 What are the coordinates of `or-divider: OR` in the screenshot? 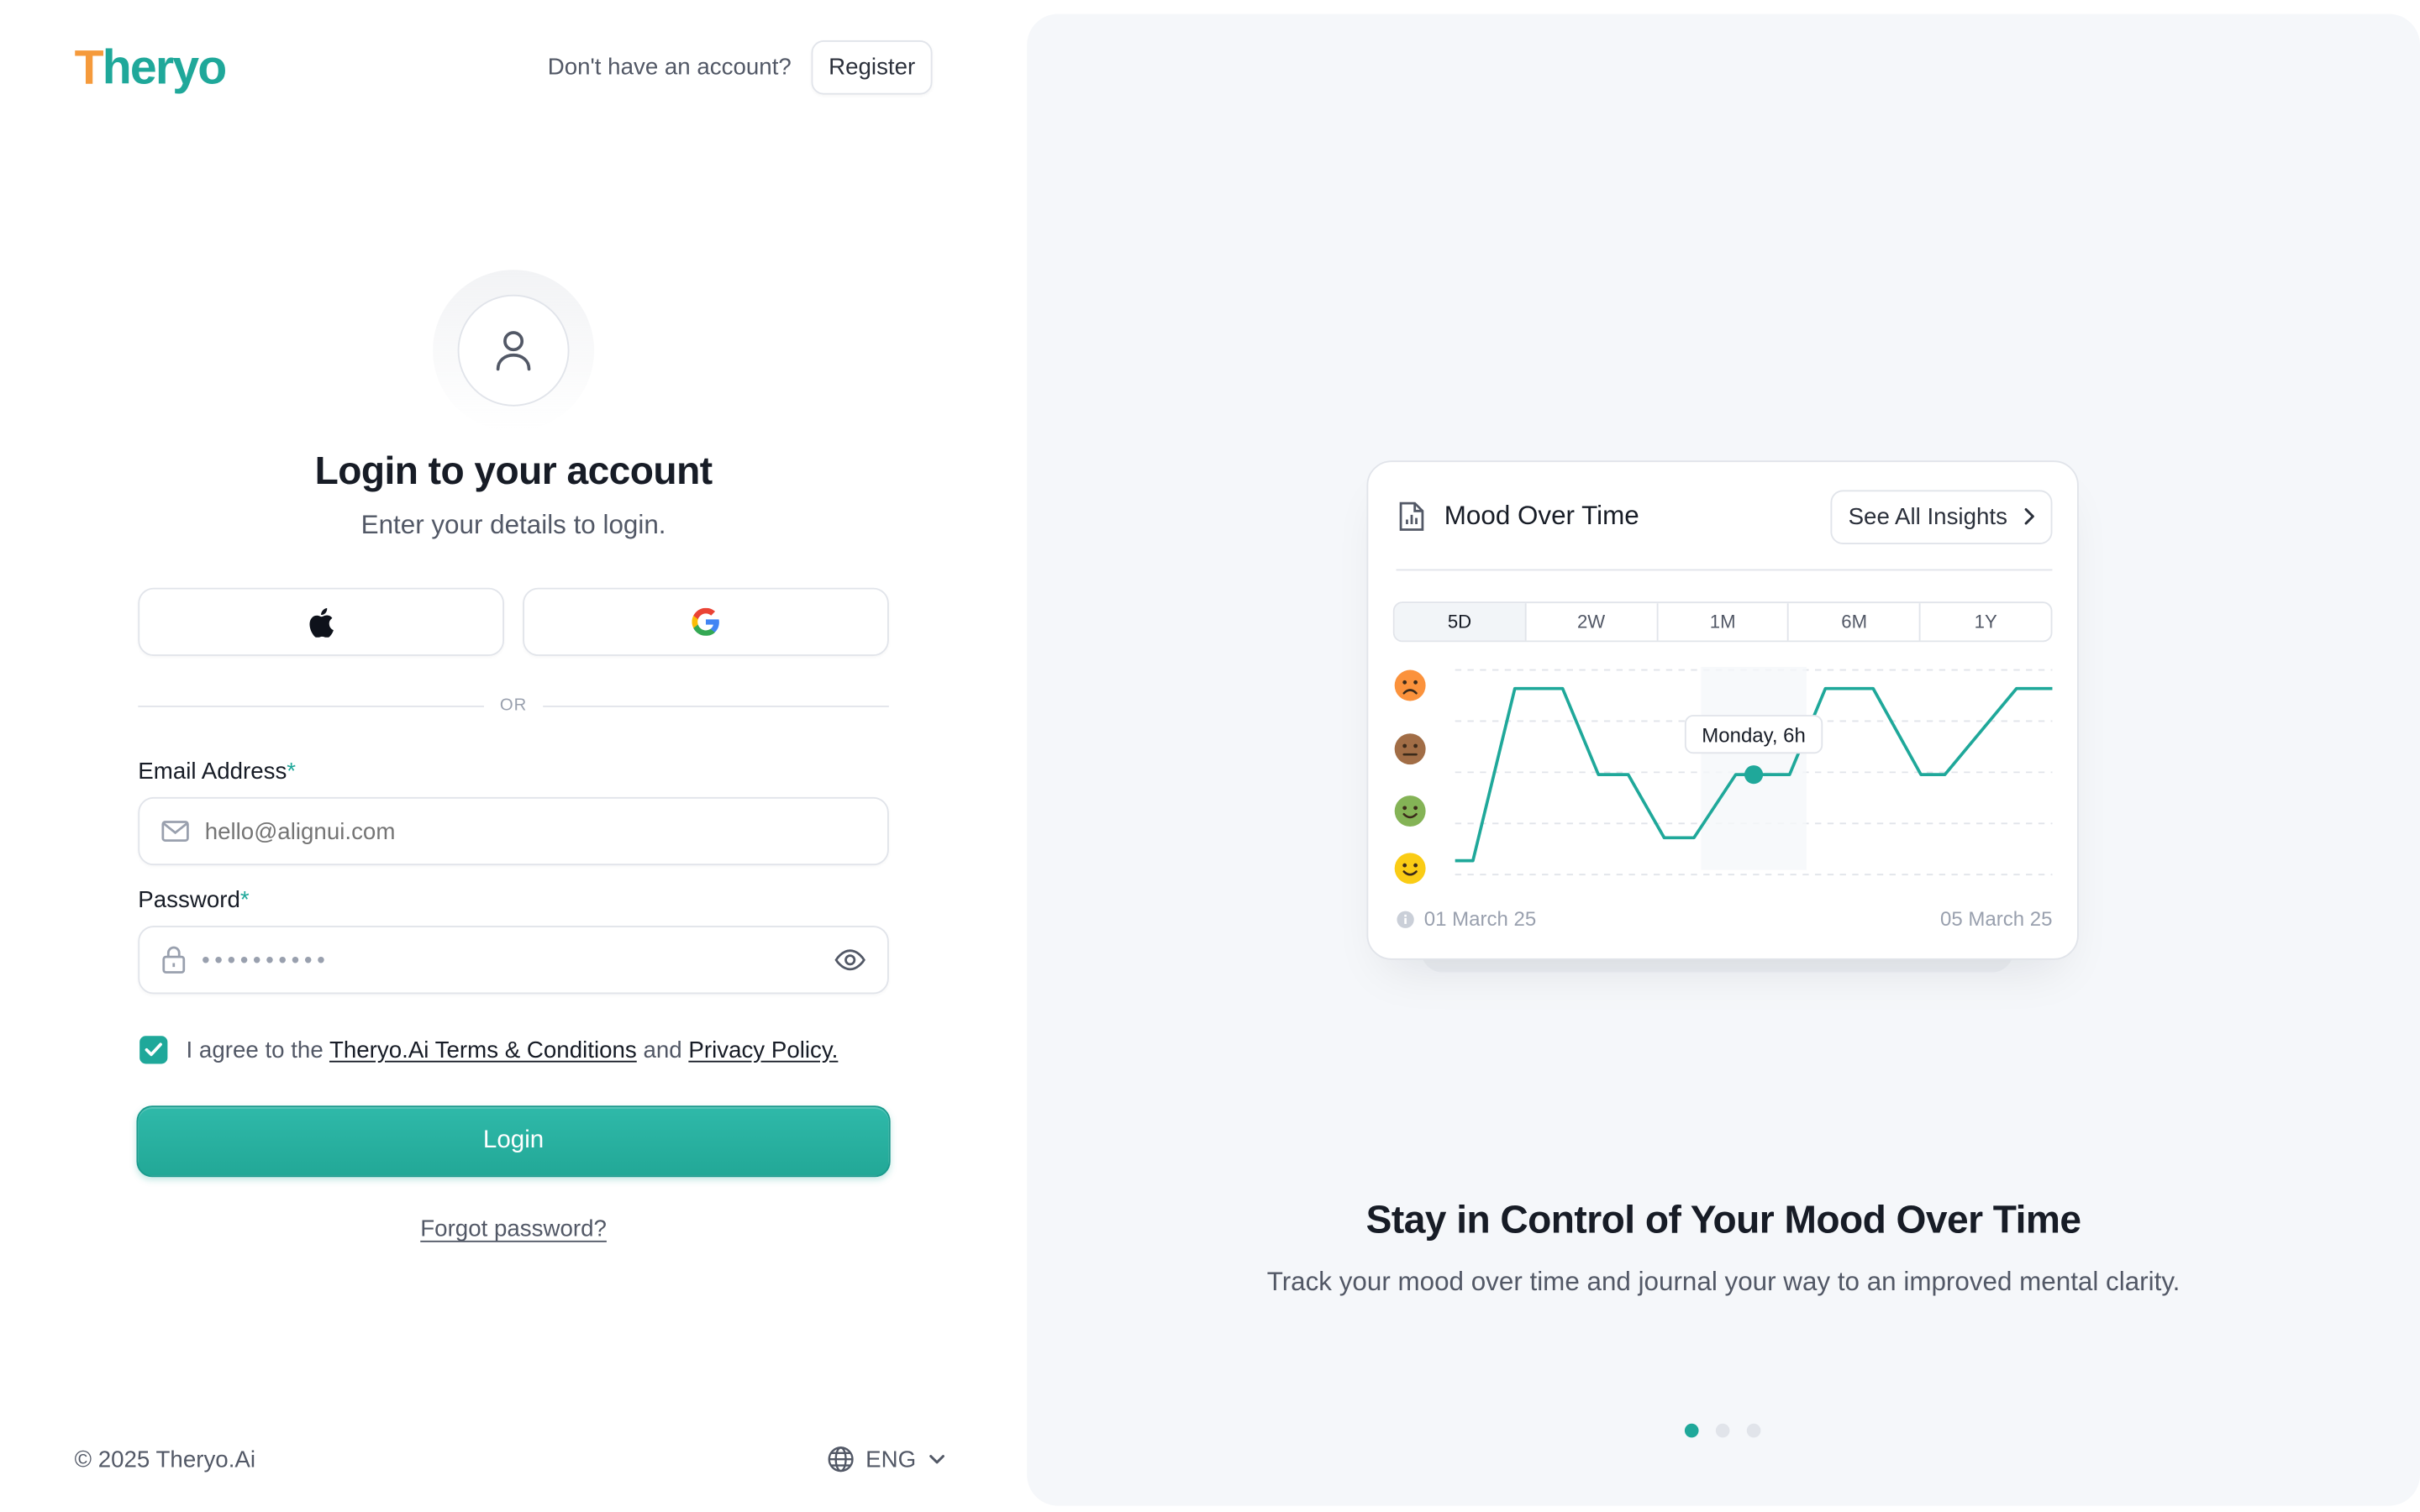 It's located at (513, 705).